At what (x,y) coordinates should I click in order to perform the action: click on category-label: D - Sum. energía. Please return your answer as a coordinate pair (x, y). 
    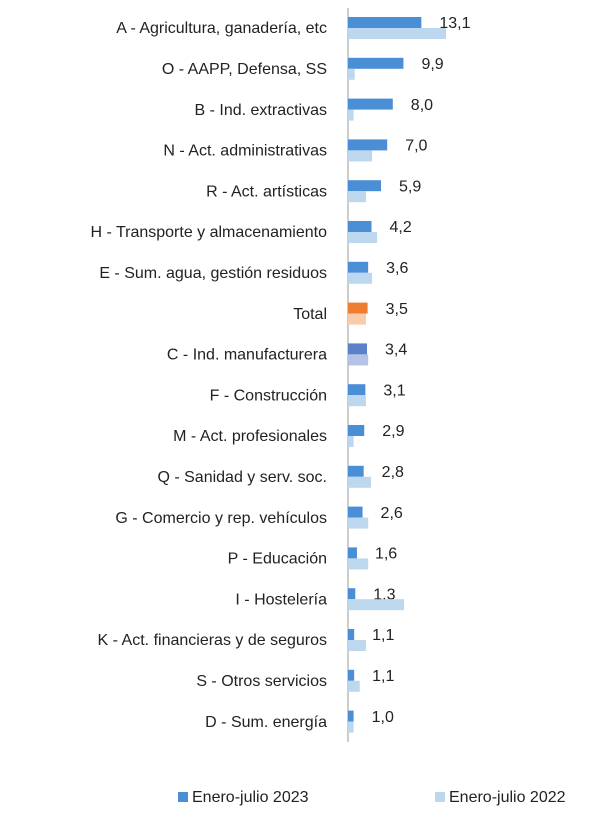
    Looking at the image, I should click on (266, 722).